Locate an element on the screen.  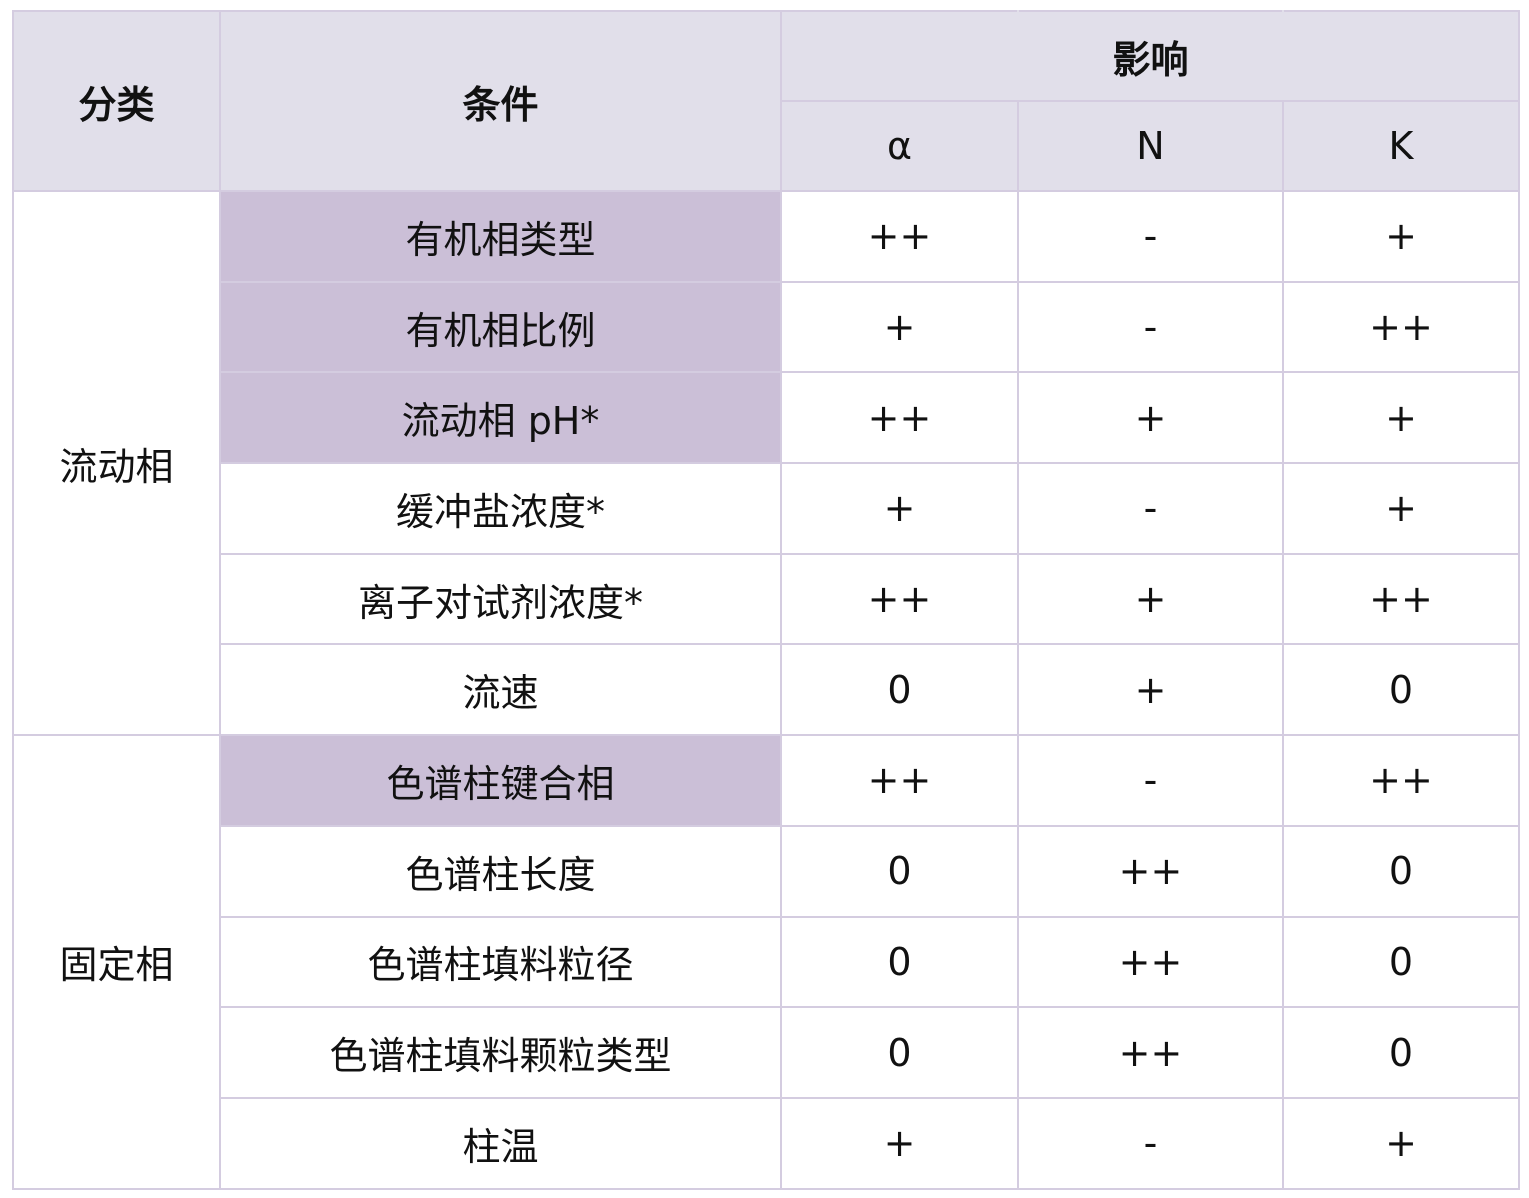
table-row: 缓冲盐浓度* + - + is located at coordinates (766, 508).